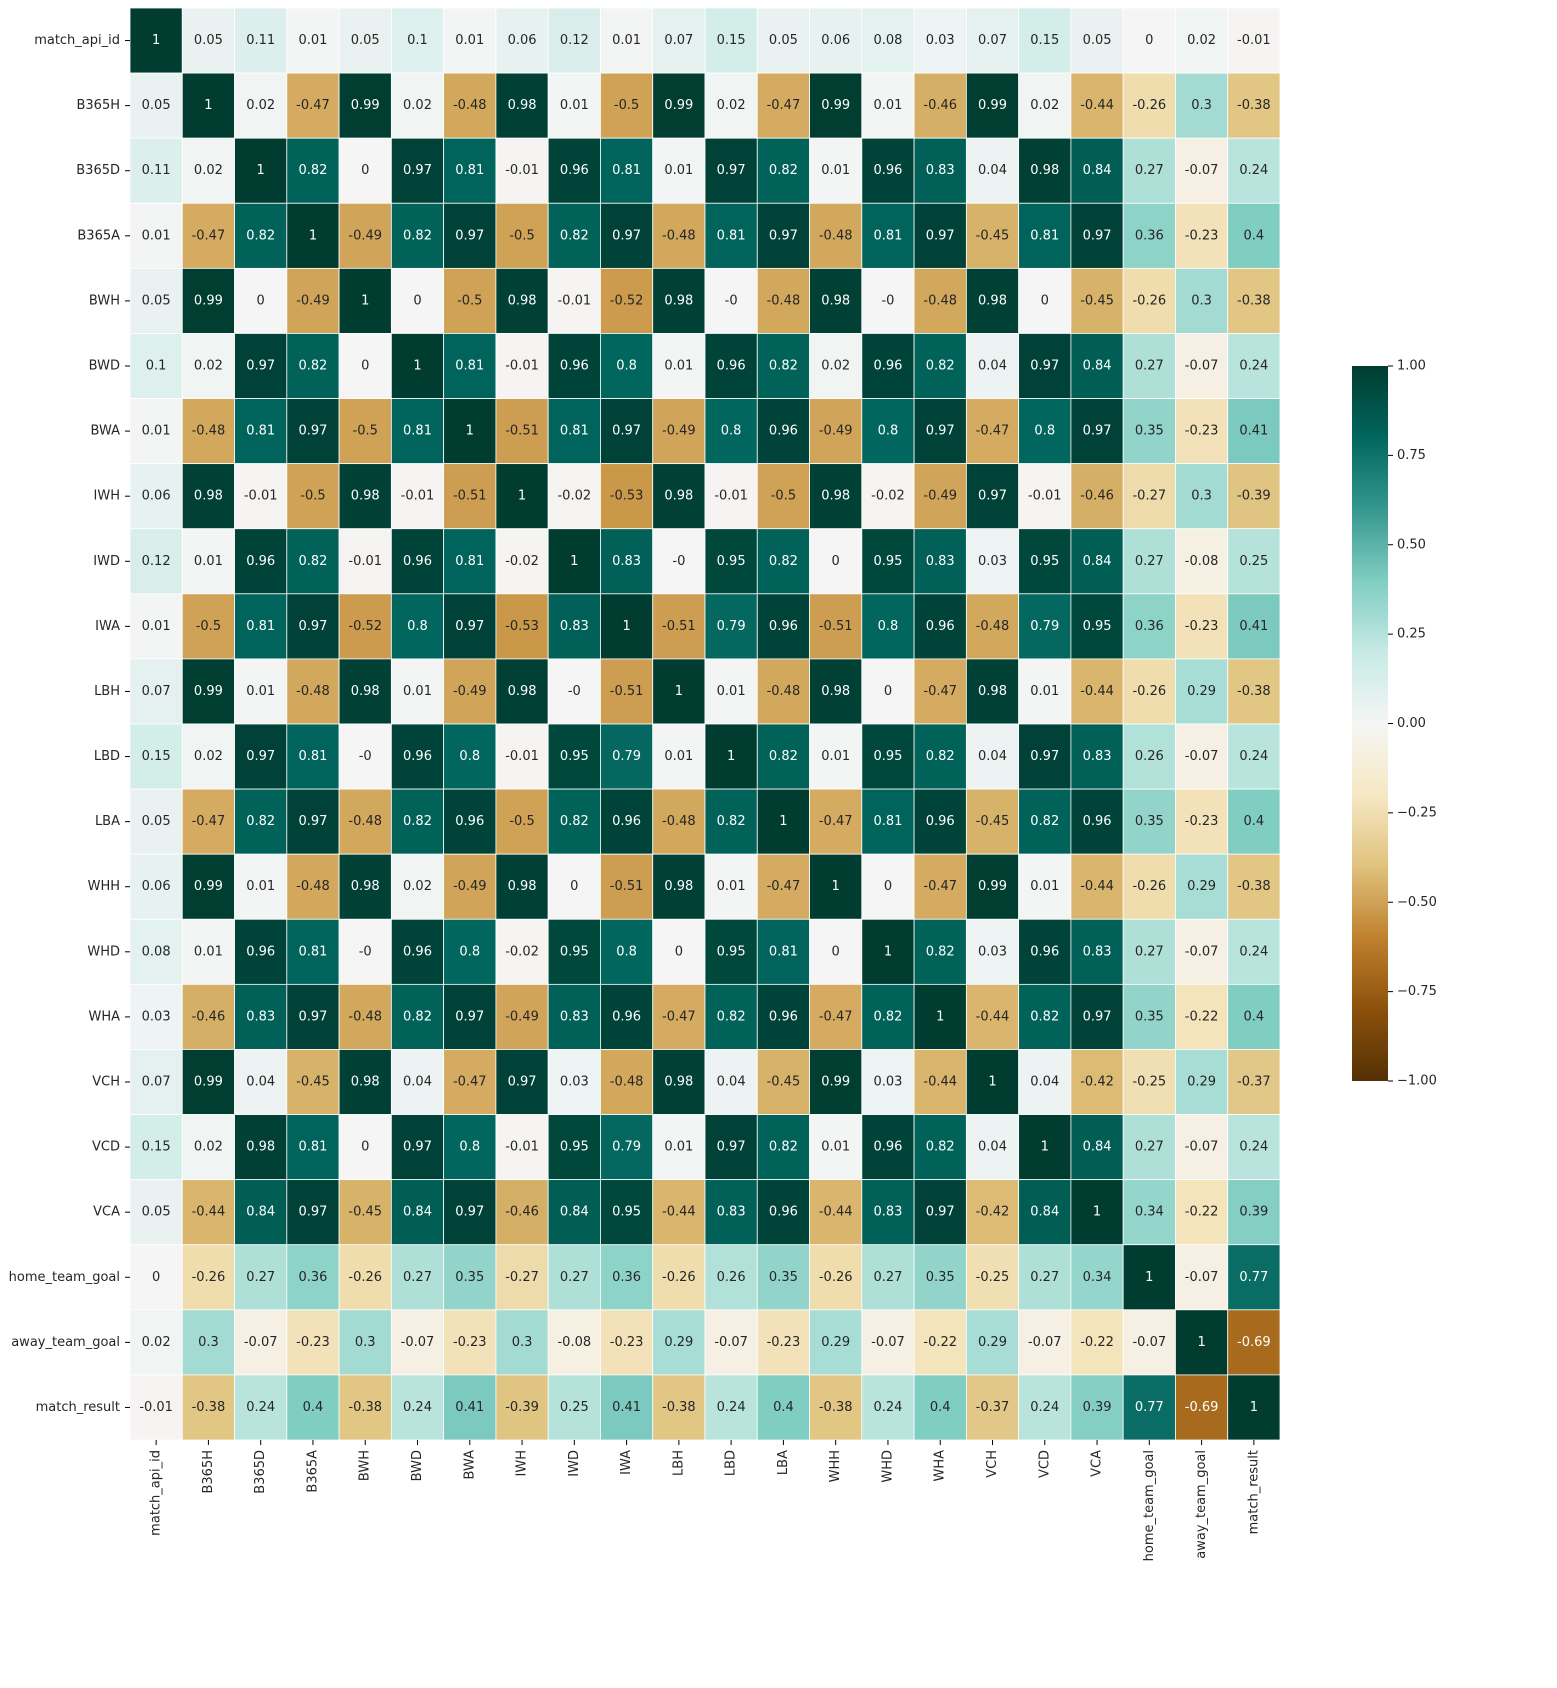 Image resolution: width=1557 pixels, height=1688 pixels. What do you see at coordinates (1254, 1342) in the screenshot?
I see `cell-value-label: -0.69` at bounding box center [1254, 1342].